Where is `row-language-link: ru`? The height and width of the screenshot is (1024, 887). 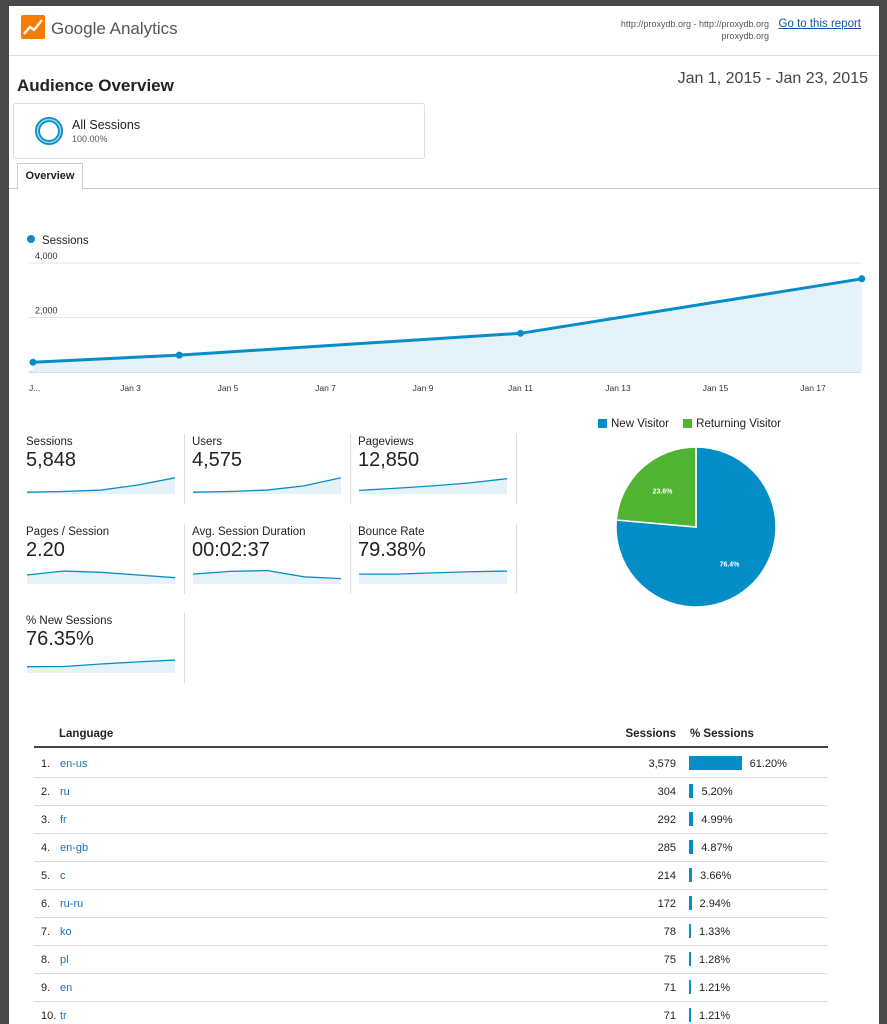 row-language-link: ru is located at coordinates (65, 792).